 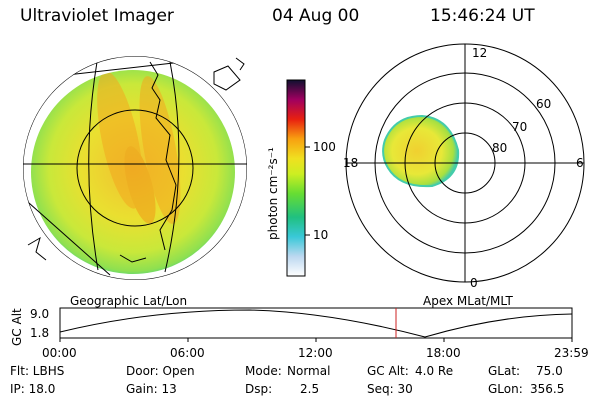 What do you see at coordinates (97, 16) in the screenshot?
I see `instrument-title: Ultraviolet Imager` at bounding box center [97, 16].